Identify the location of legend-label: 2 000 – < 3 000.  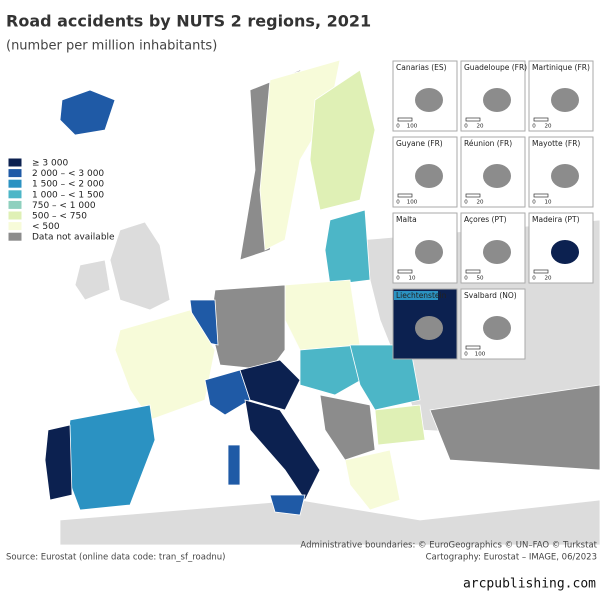
(68, 174).